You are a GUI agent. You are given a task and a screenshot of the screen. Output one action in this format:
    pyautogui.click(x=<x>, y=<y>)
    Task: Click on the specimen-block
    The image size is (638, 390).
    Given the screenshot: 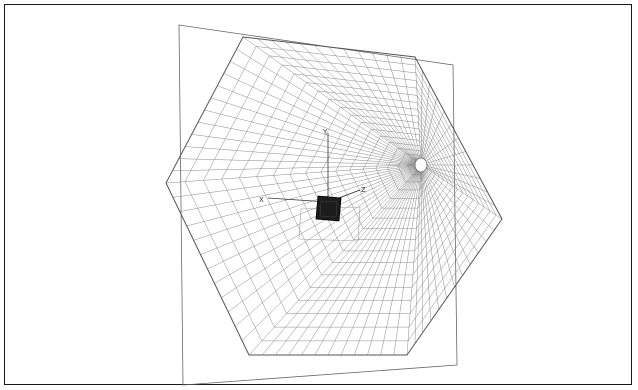 What is the action you would take?
    pyautogui.click(x=328, y=208)
    